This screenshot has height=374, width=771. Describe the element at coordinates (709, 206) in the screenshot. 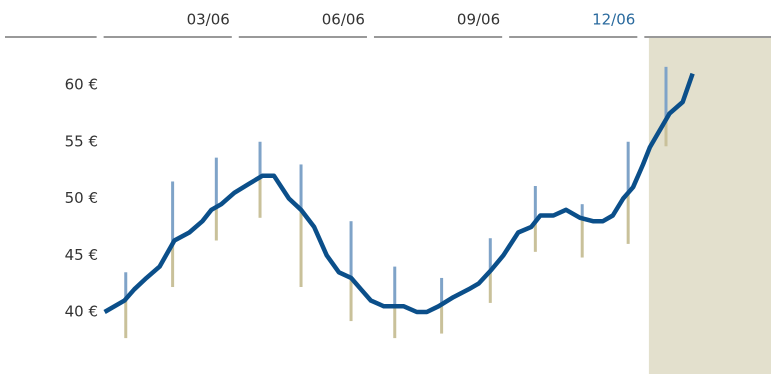

I see `forecast-band` at that location.